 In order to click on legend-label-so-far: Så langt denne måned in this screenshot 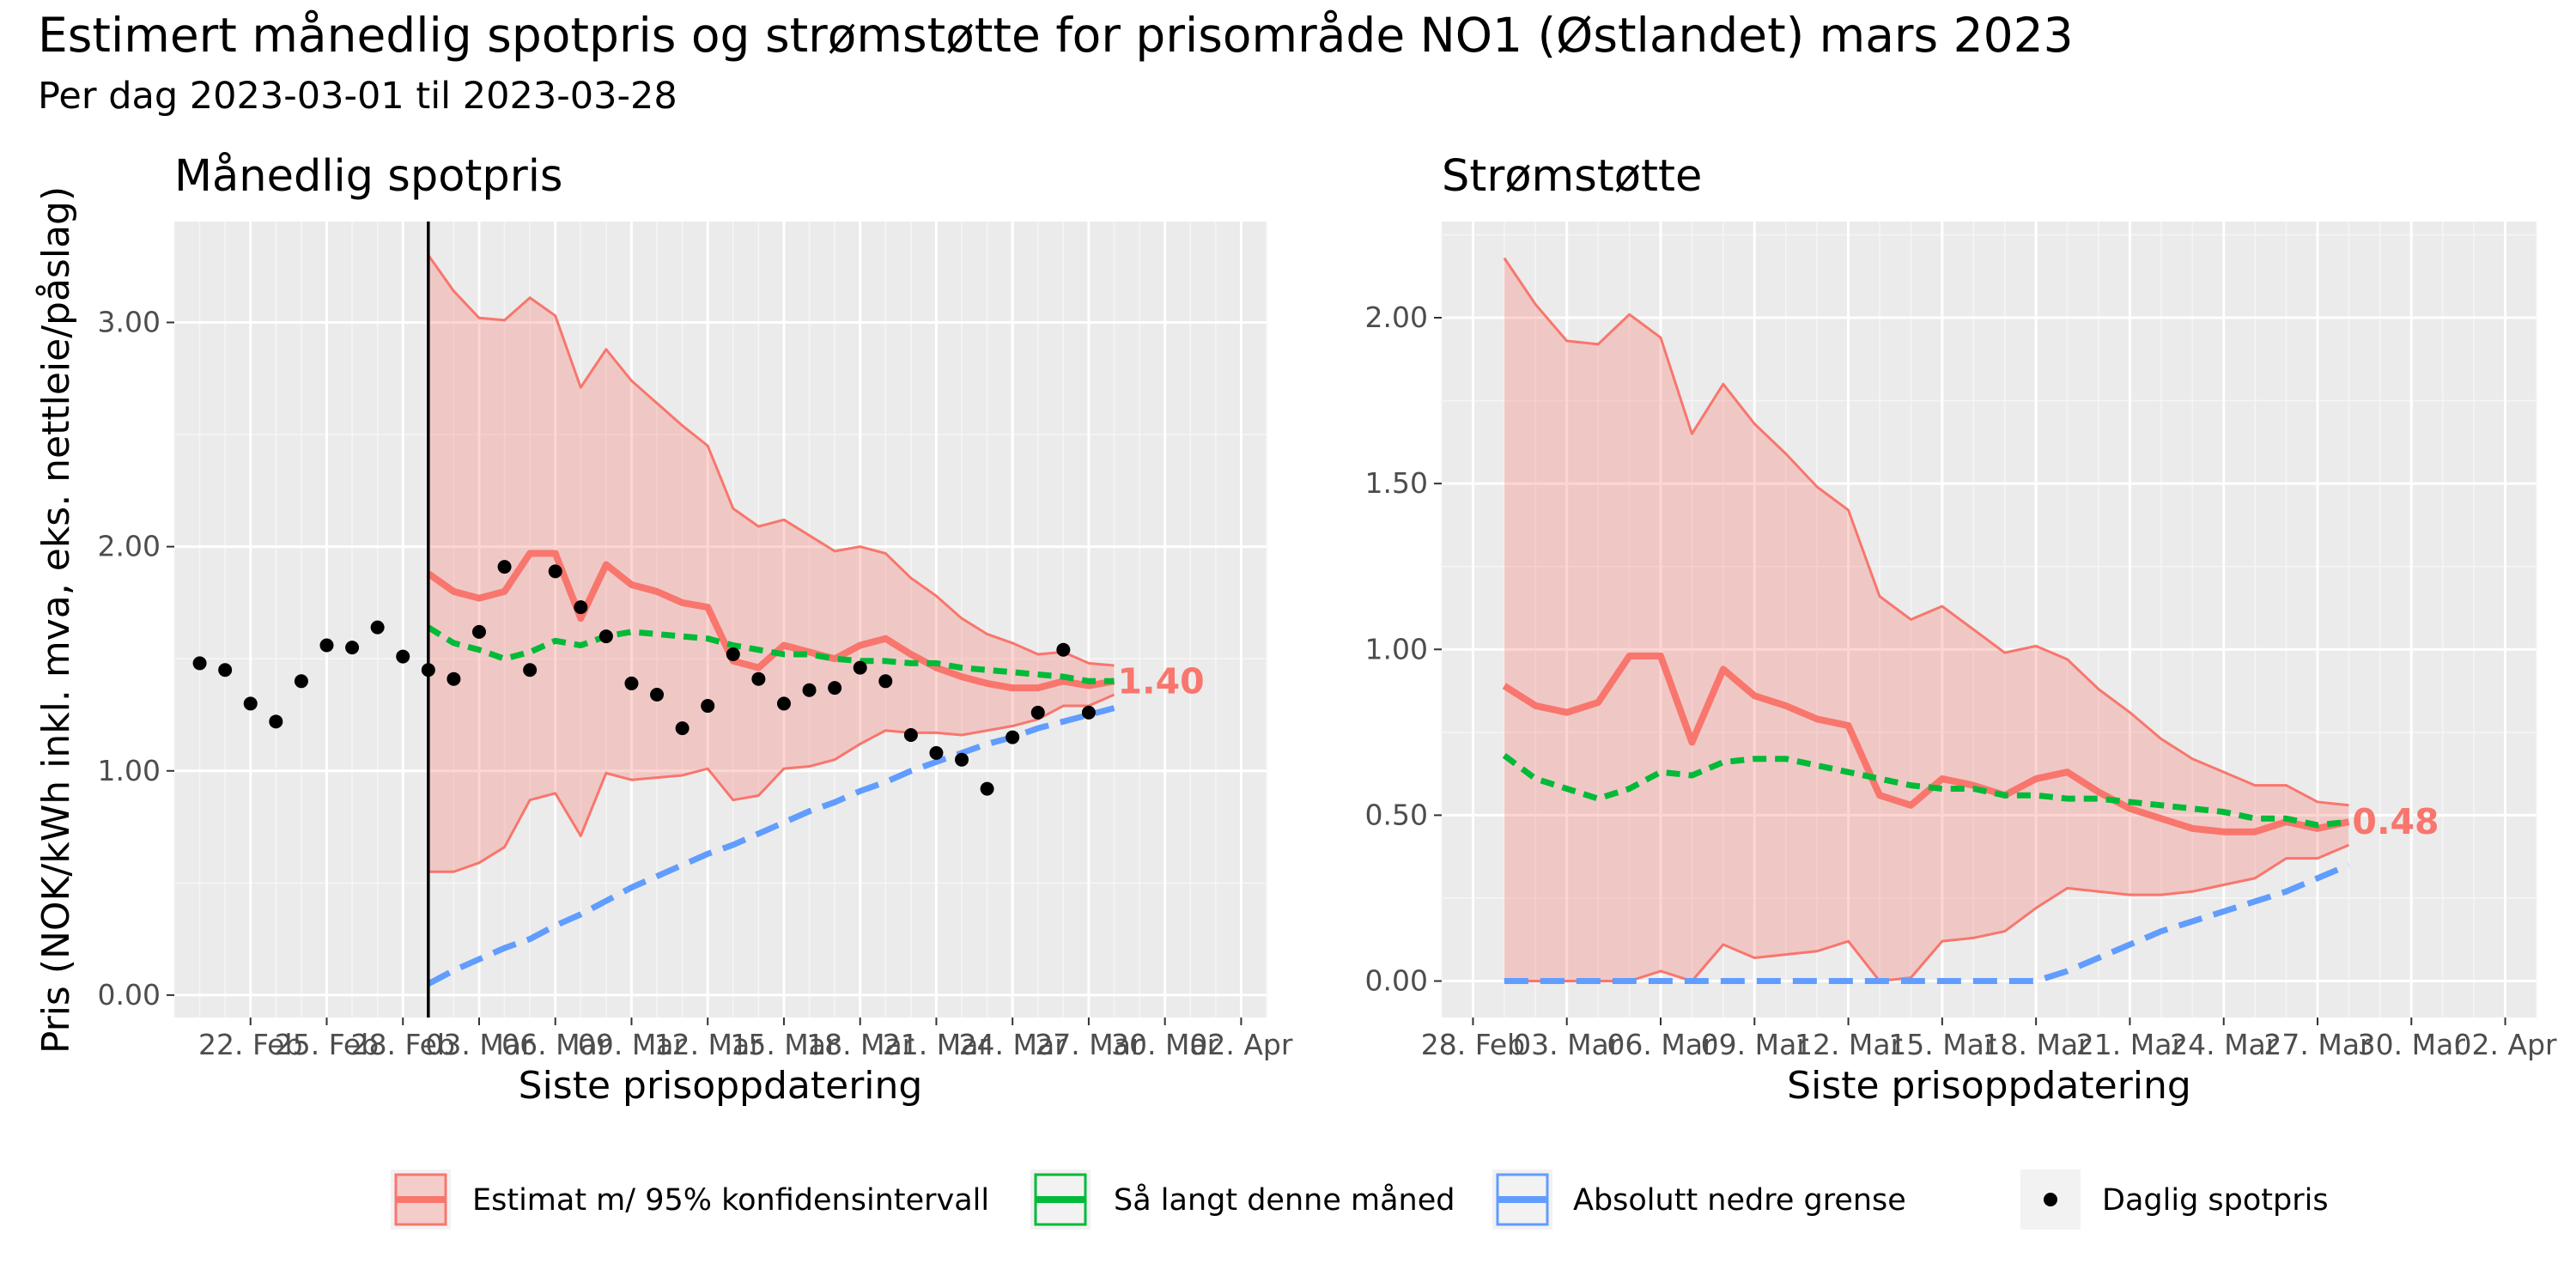, I will do `click(1284, 1200)`.